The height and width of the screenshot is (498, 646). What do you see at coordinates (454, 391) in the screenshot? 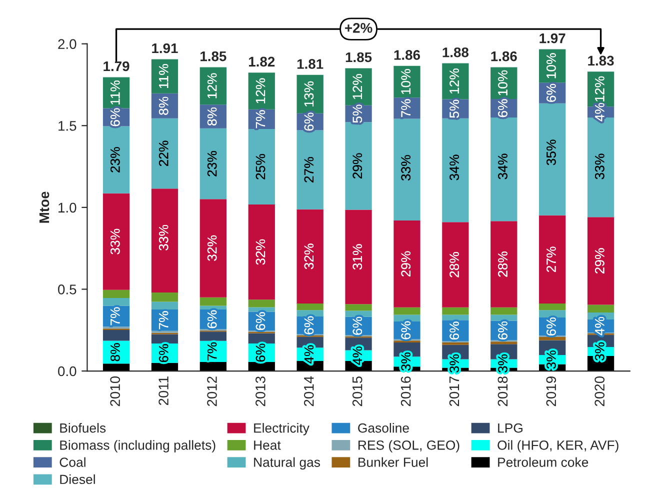
I see `x-tick-label: 2017` at bounding box center [454, 391].